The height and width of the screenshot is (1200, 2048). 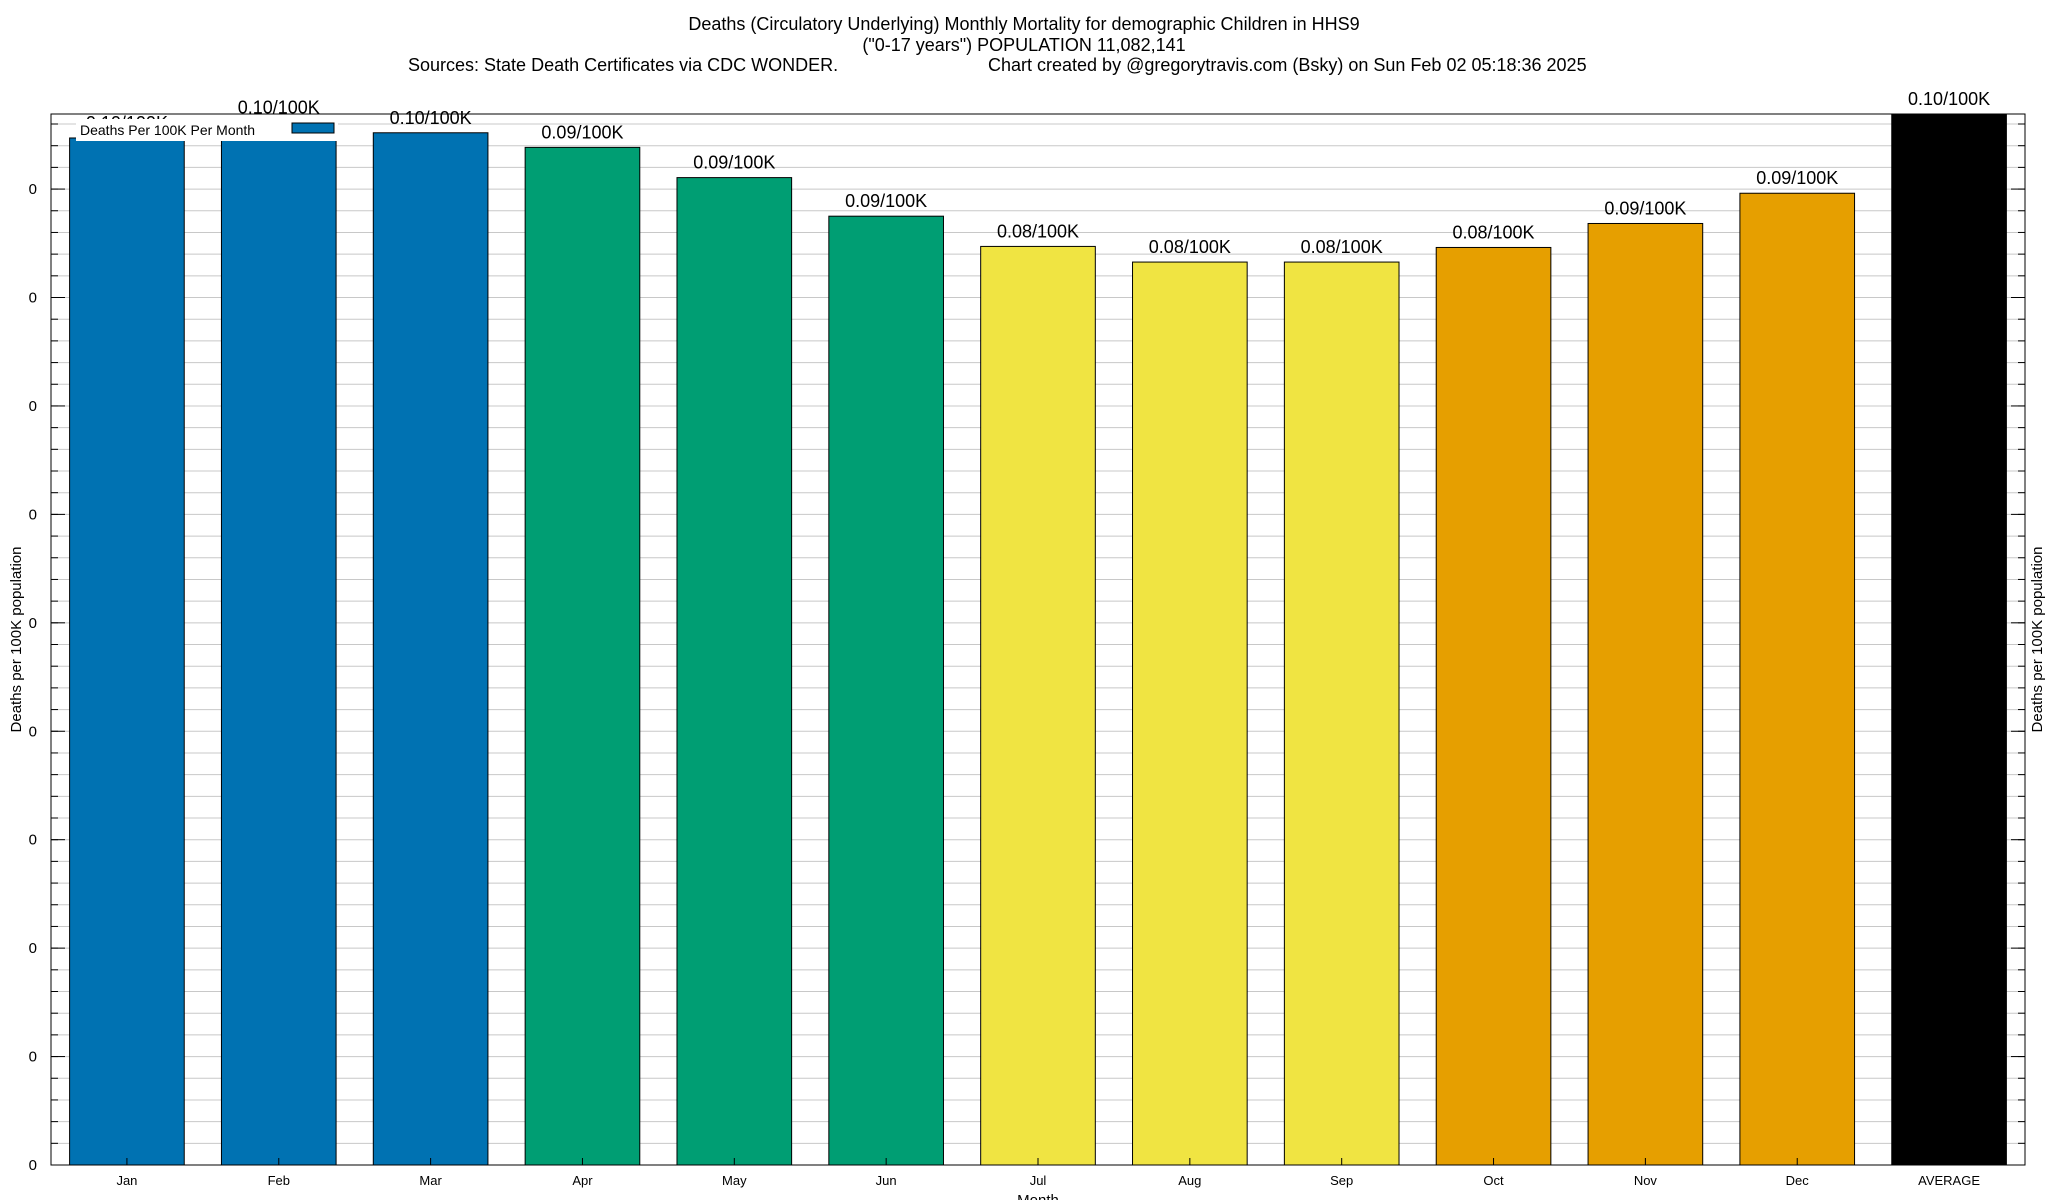 What do you see at coordinates (734, 671) in the screenshot?
I see `bar-may` at bounding box center [734, 671].